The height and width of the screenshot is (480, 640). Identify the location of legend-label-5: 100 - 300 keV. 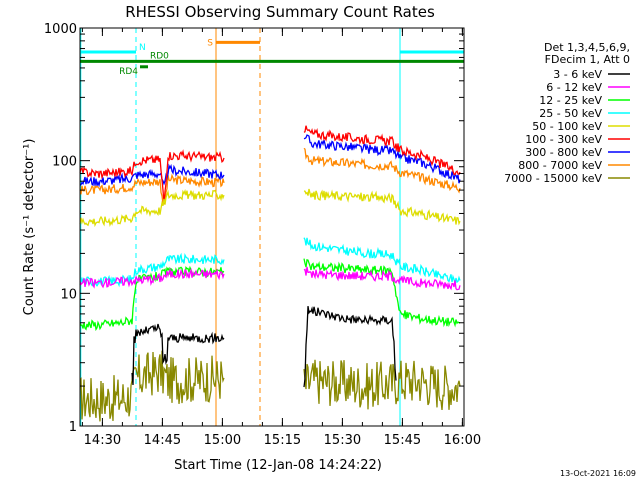
(563, 139).